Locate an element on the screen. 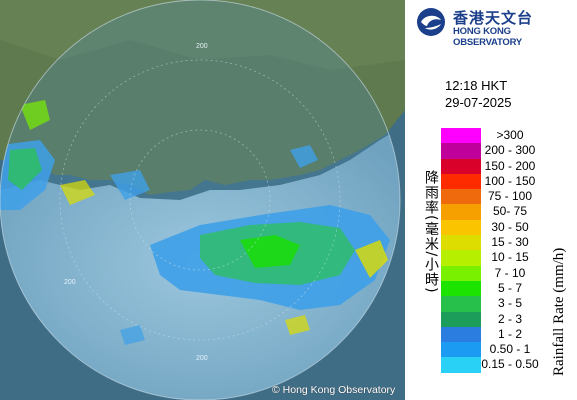 This screenshot has width=577, height=400. legend-row: 15 - 30 is located at coordinates (506, 243).